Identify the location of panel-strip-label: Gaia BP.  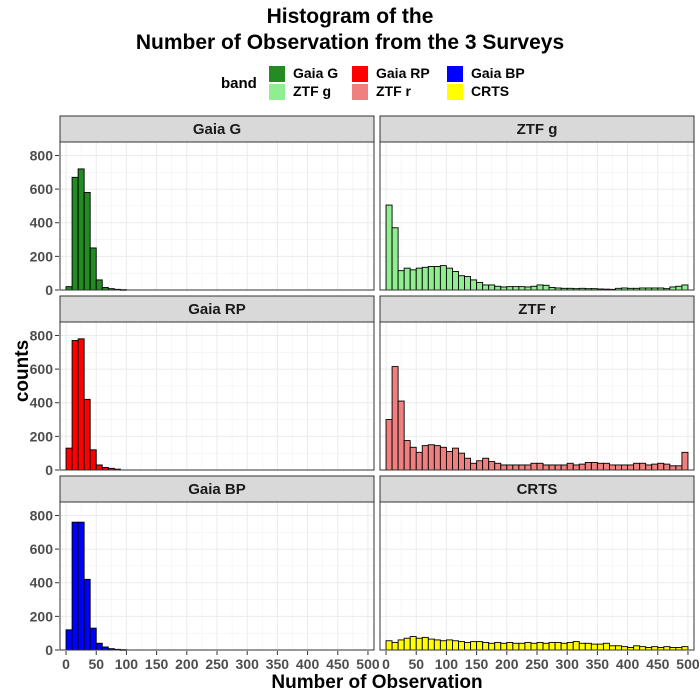
(217, 489).